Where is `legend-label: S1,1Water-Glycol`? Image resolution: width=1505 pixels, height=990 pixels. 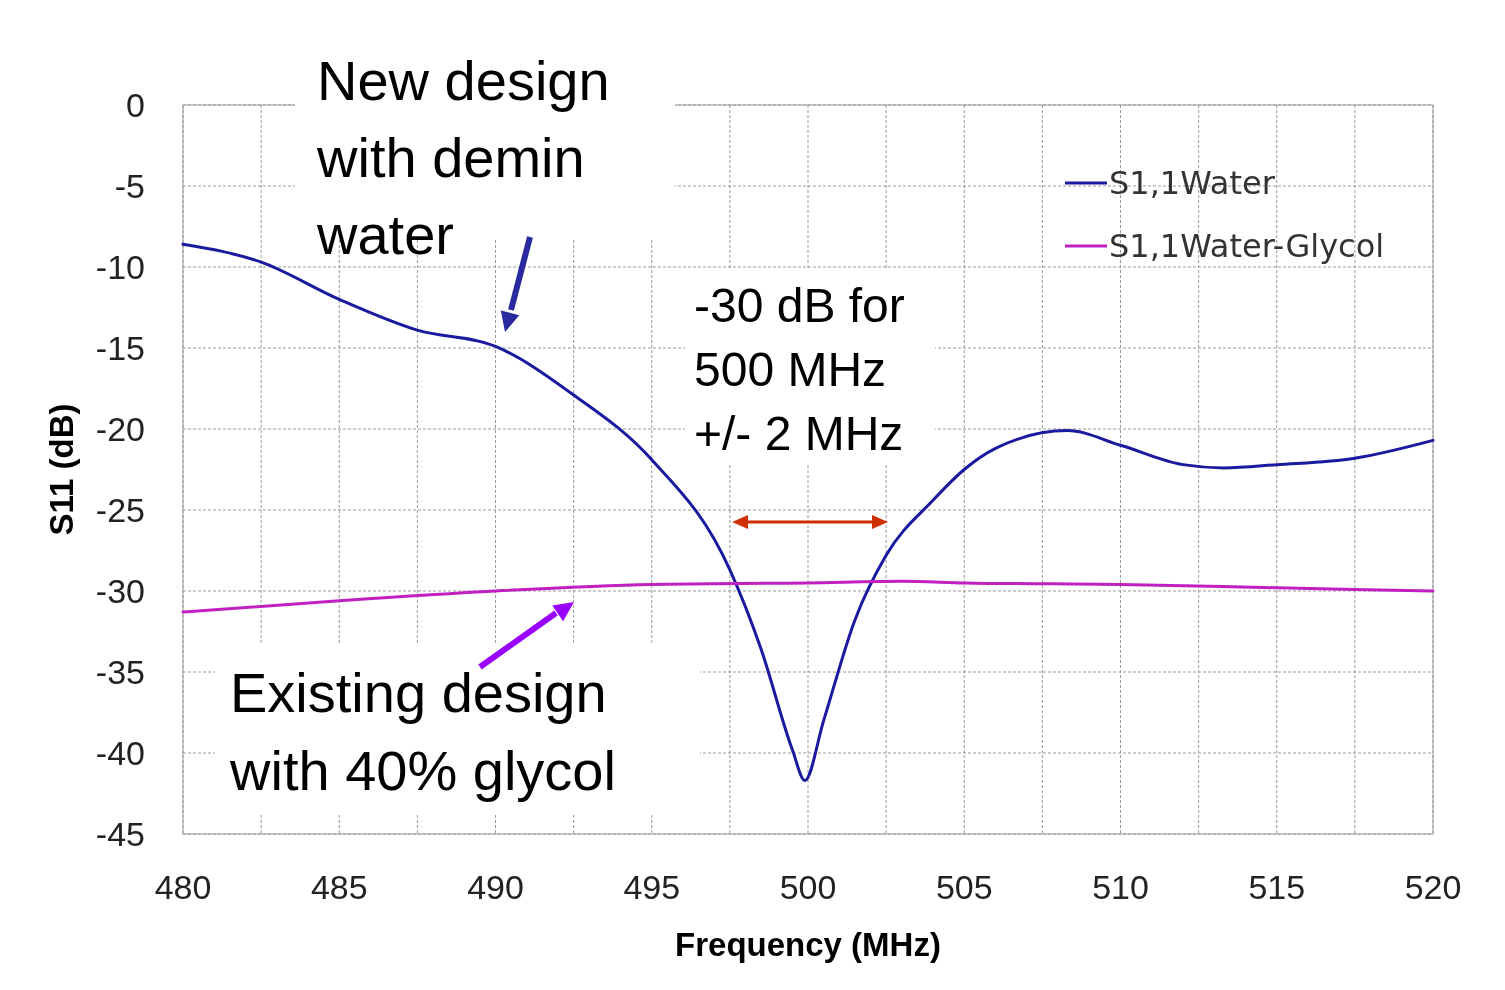
legend-label: S1,1Water-Glycol is located at coordinates (1247, 246).